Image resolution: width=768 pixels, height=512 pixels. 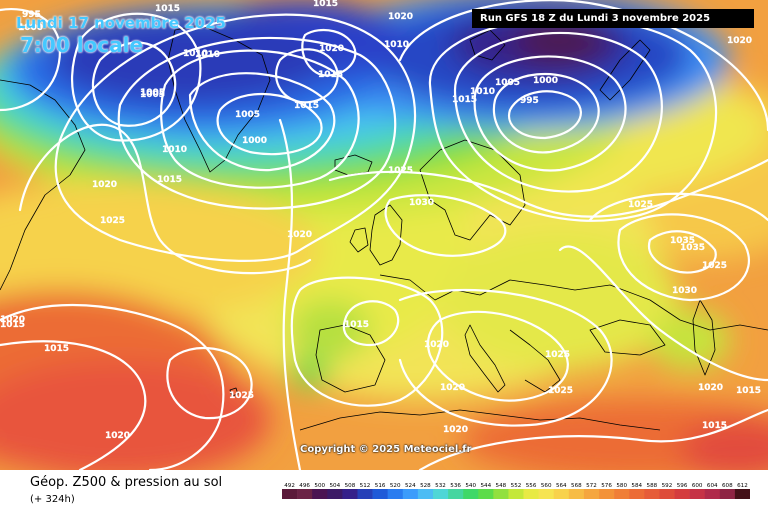 I want to click on scale-label: 540, so click(x=470, y=486).